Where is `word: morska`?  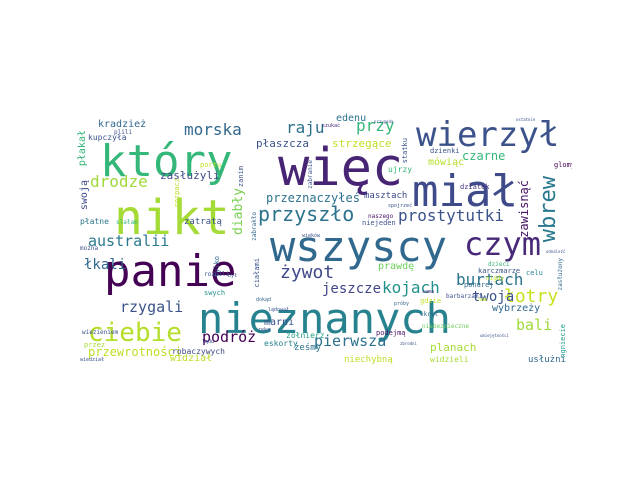 word: morska is located at coordinates (213, 129).